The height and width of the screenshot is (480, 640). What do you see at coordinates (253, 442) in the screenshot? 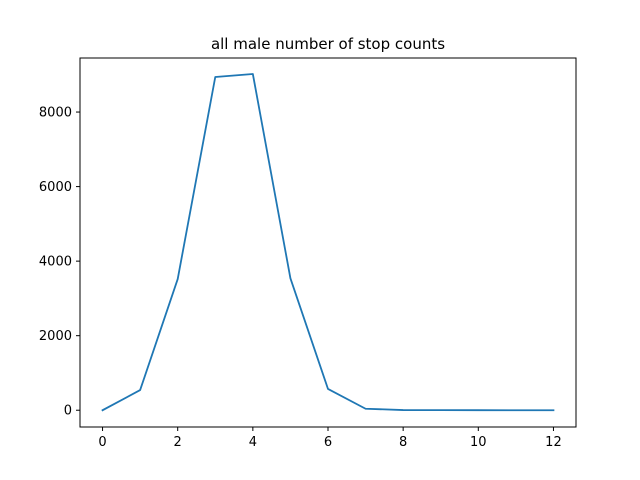
I see `x-tick-label: 4` at bounding box center [253, 442].